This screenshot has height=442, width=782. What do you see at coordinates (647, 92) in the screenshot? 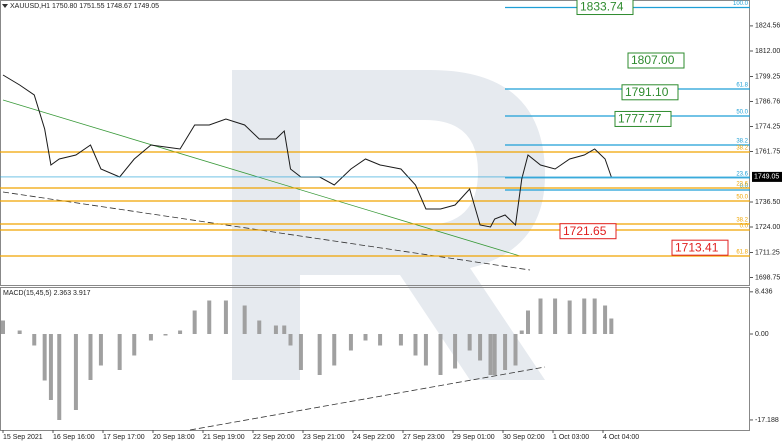
I see `price-box-label: 1791.10` at bounding box center [647, 92].